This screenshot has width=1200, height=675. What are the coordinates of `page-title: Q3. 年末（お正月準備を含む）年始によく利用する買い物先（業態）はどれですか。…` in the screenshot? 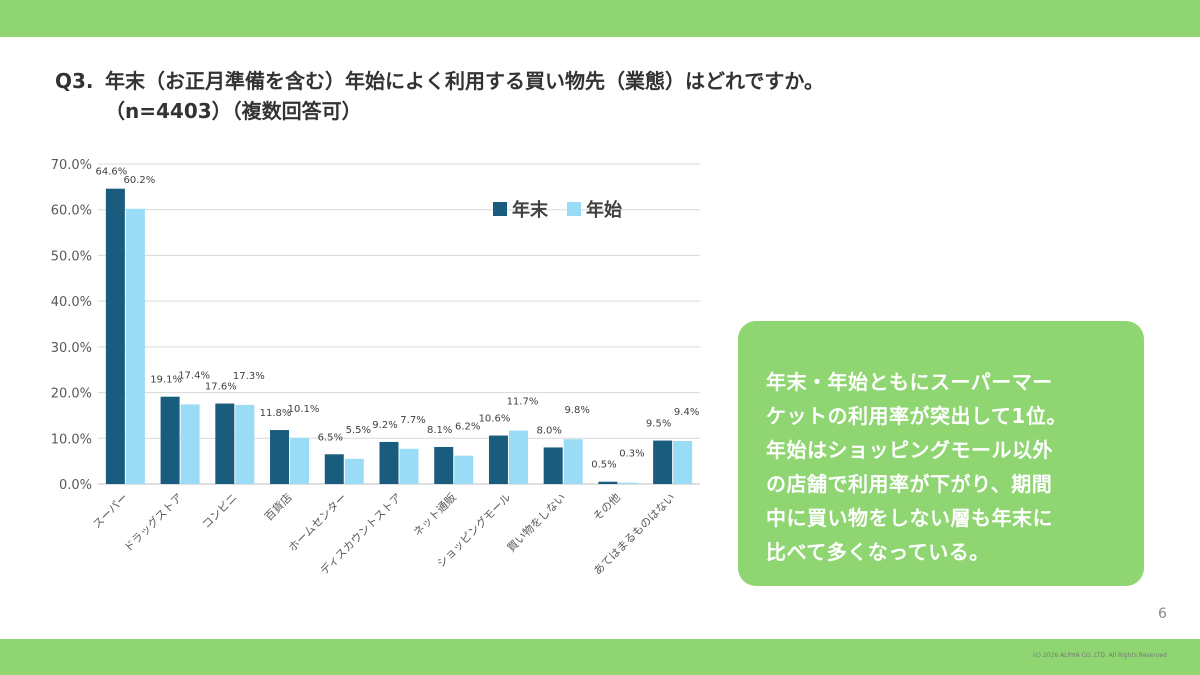 It's located at (439, 96).